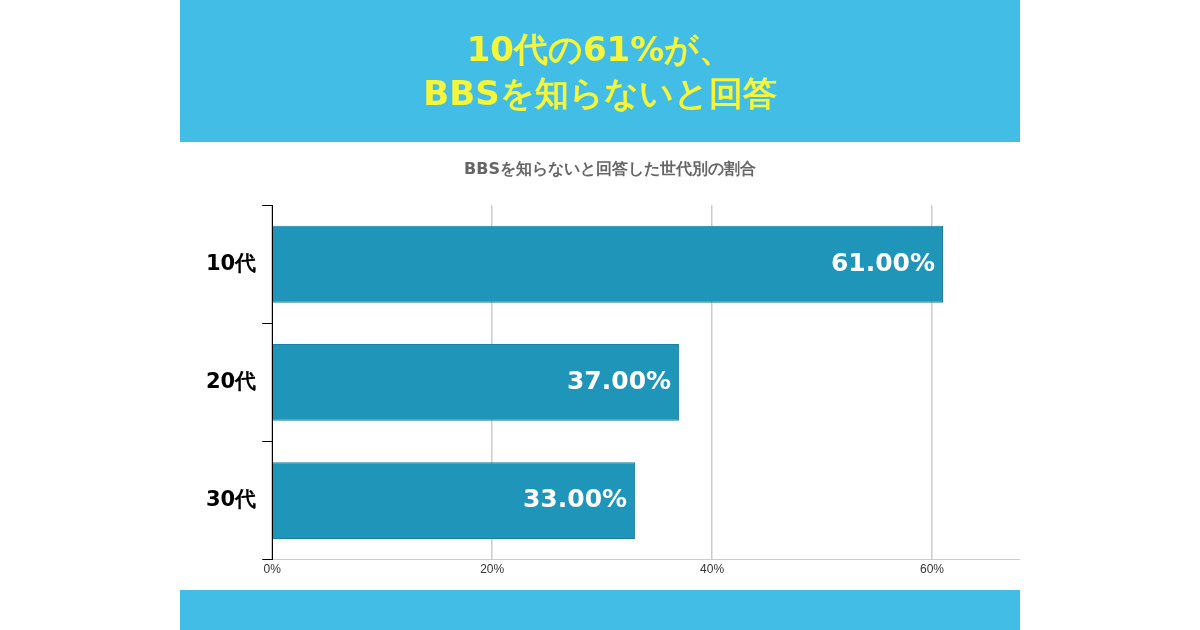 This screenshot has height=630, width=1200. What do you see at coordinates (619, 380) in the screenshot?
I see `data-label: 37.00%` at bounding box center [619, 380].